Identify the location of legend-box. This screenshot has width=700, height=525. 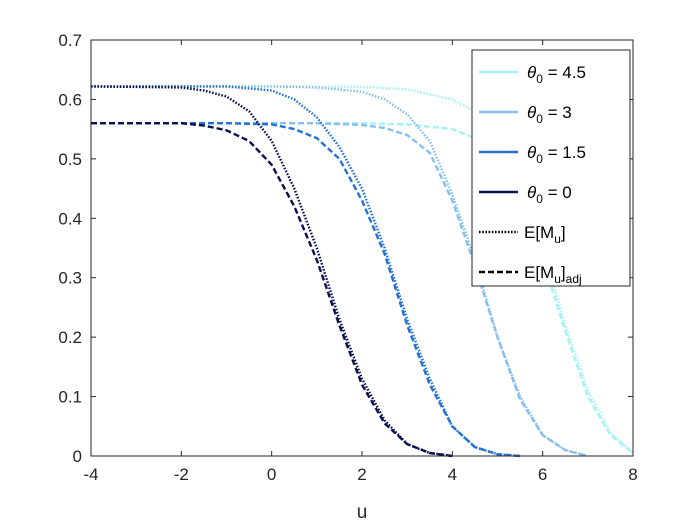
(551, 168).